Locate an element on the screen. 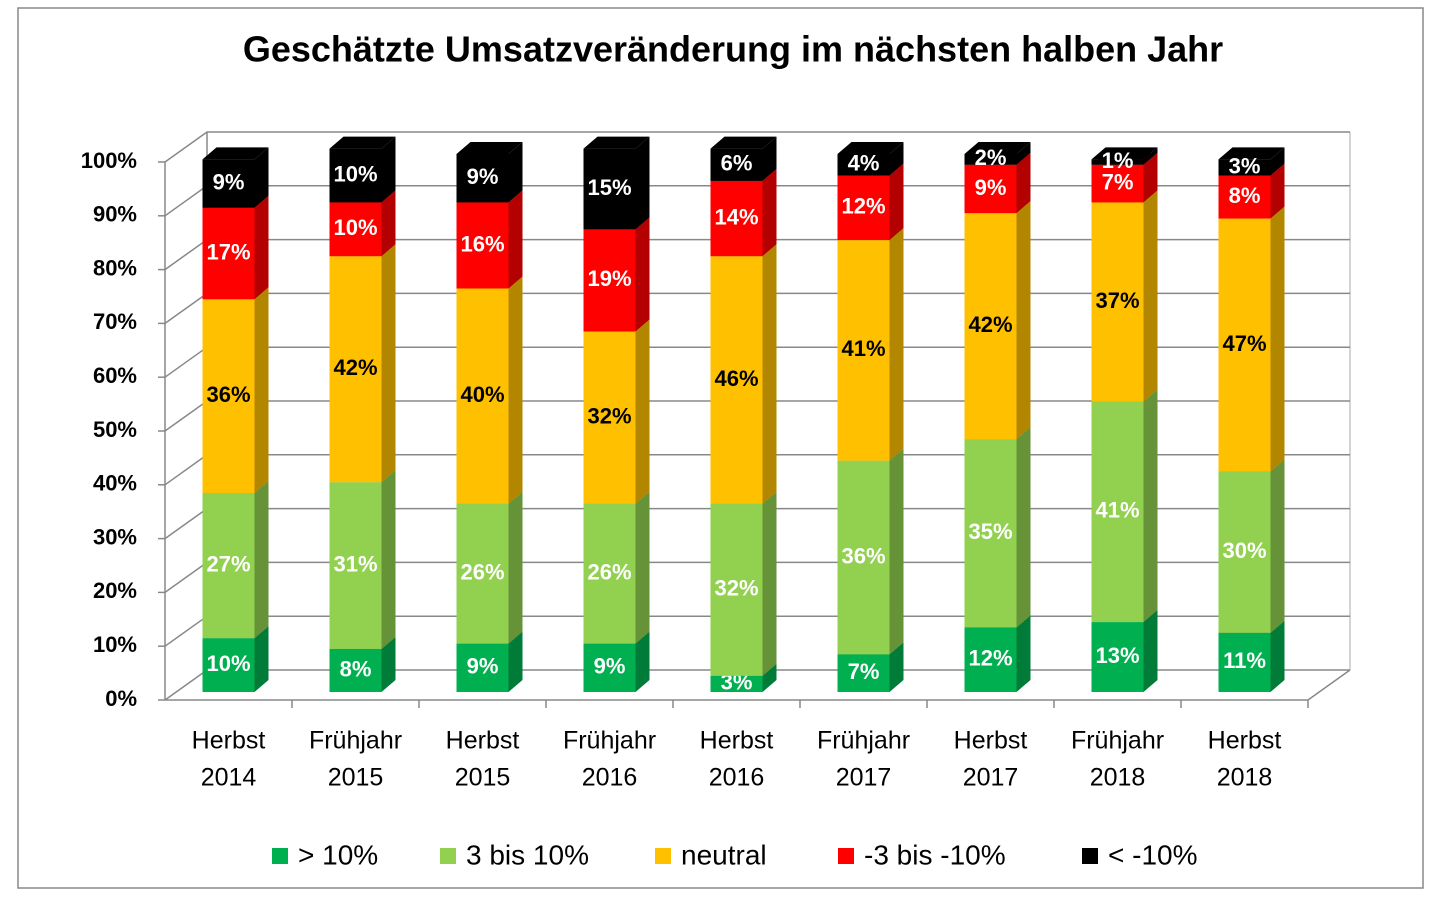 This screenshot has height=900, width=1431. data-label: 31% is located at coordinates (355, 563).